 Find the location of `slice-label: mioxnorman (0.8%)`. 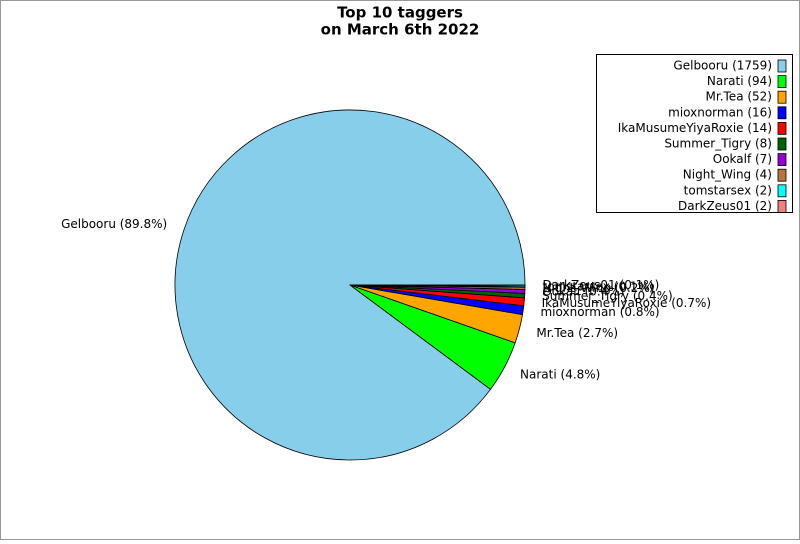

slice-label: mioxnorman (0.8%) is located at coordinates (599, 312).